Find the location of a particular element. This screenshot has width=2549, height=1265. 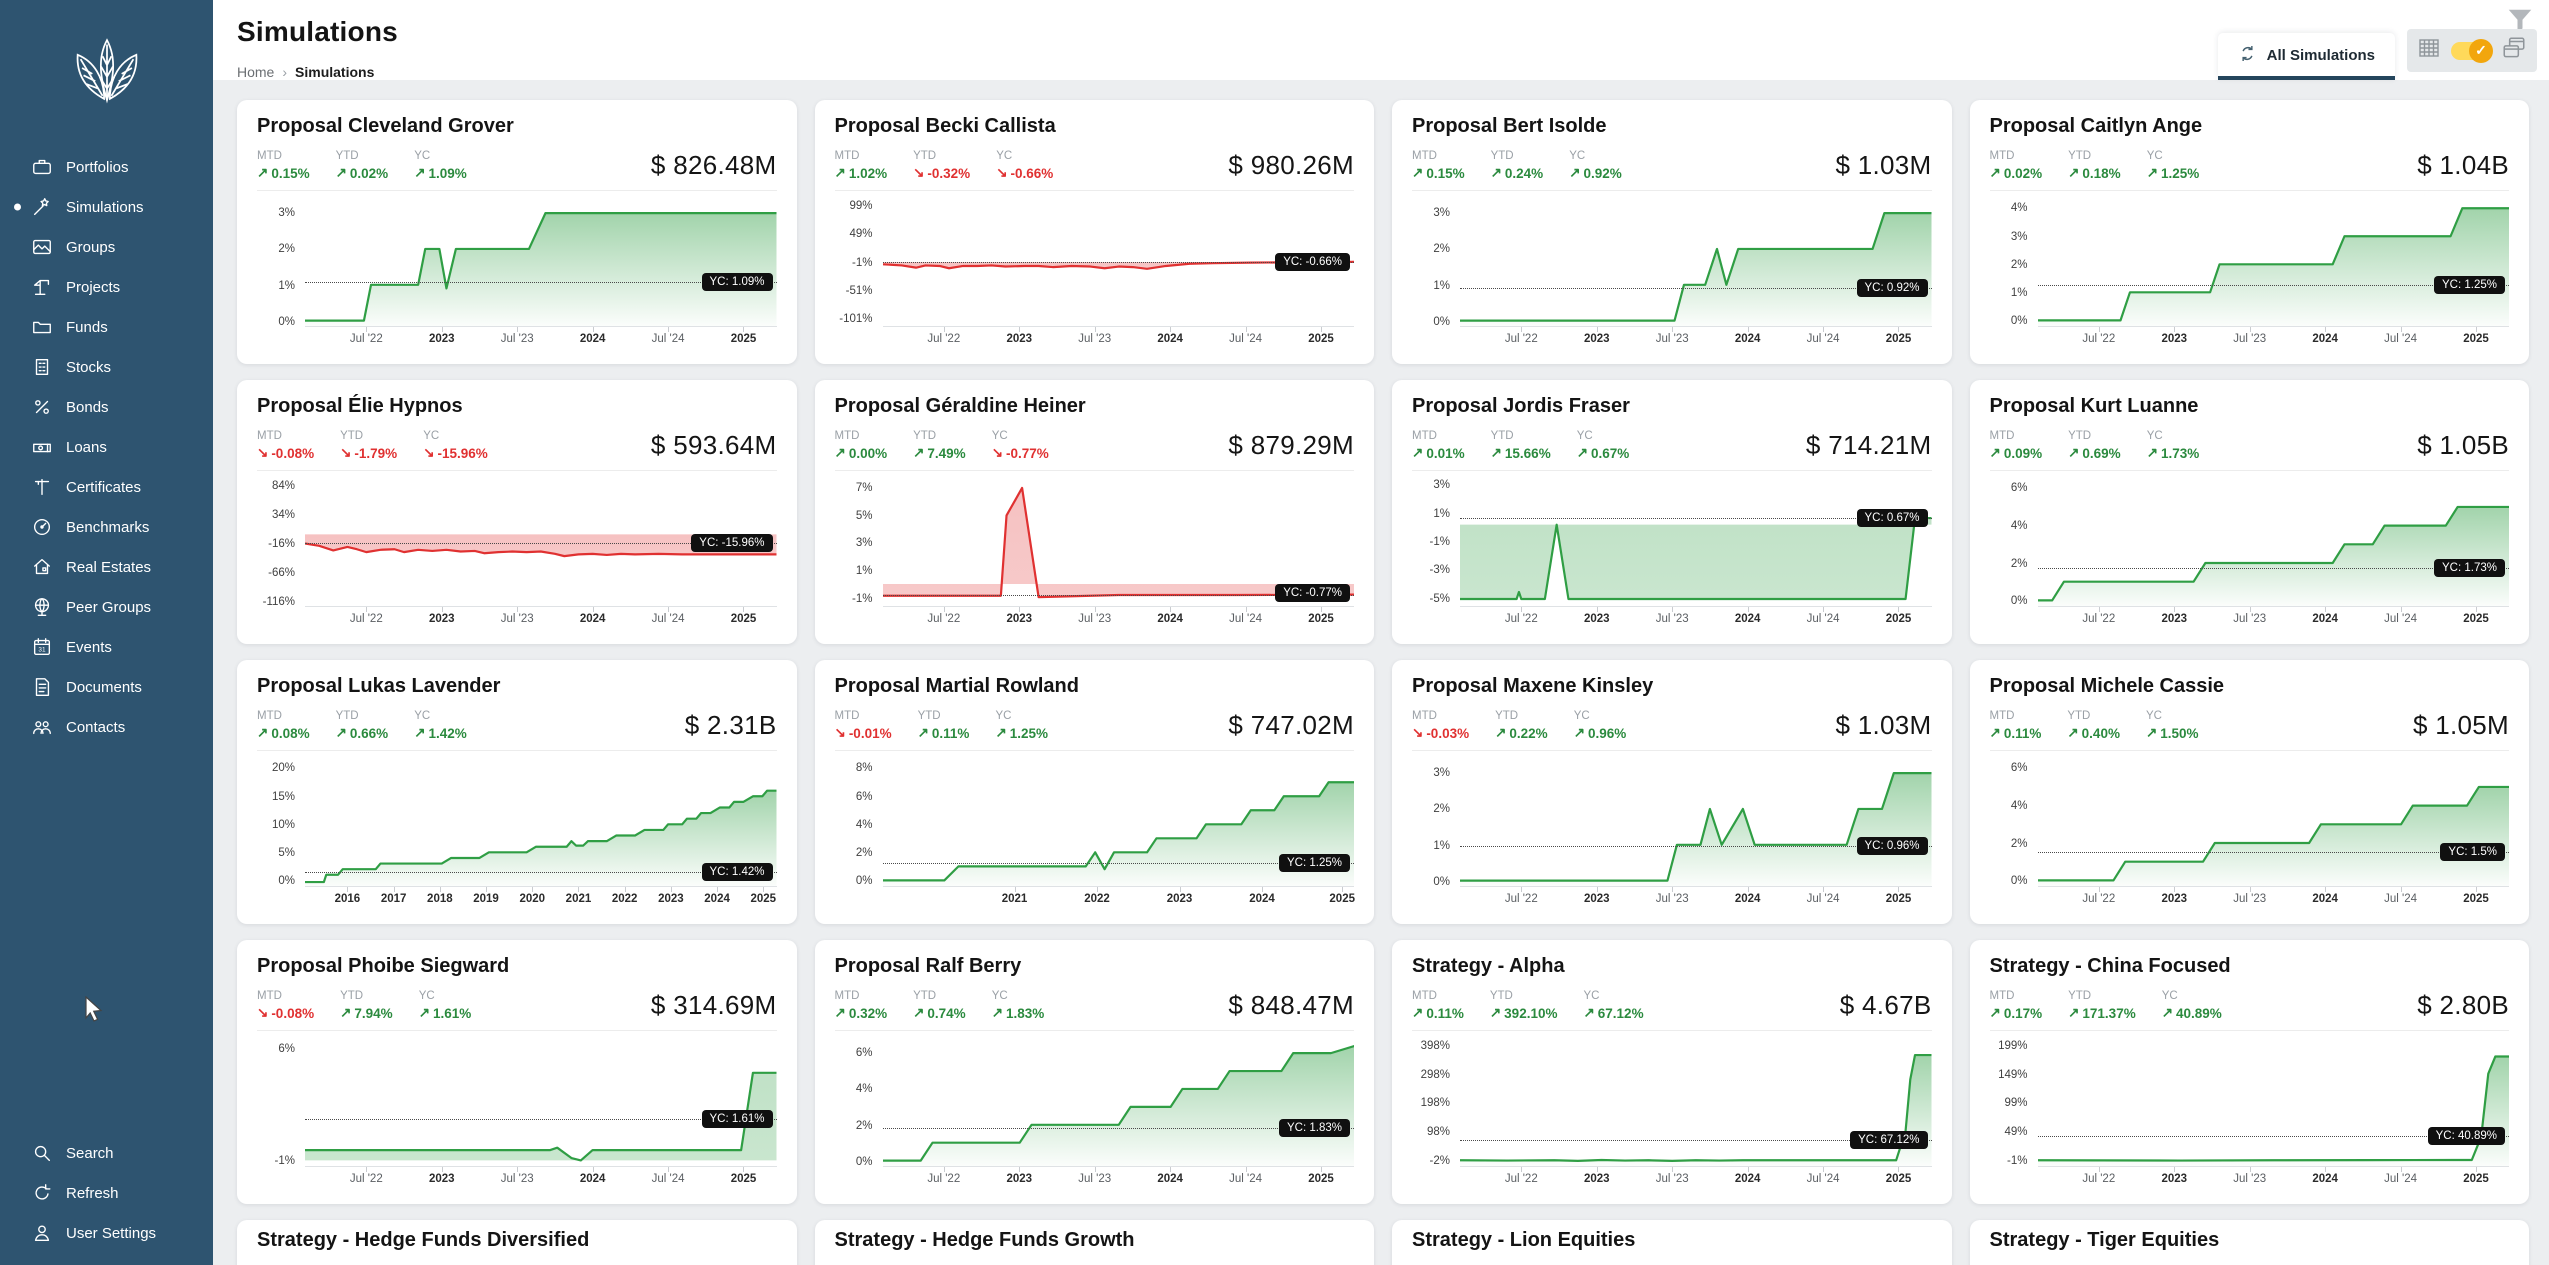

simulation-card-strategy-tiger-equities: Strategy - Tiger Equities is located at coordinates (2249, 1242).